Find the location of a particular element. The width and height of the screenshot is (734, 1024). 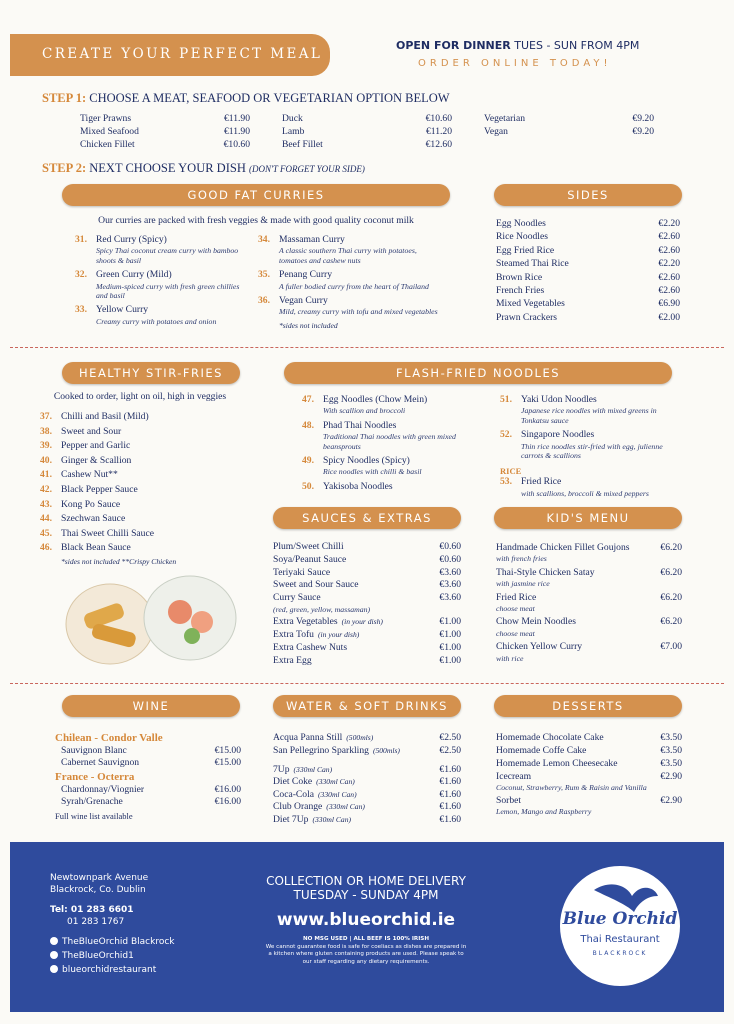

menu-item: Duck €10.60 is located at coordinates (367, 119).